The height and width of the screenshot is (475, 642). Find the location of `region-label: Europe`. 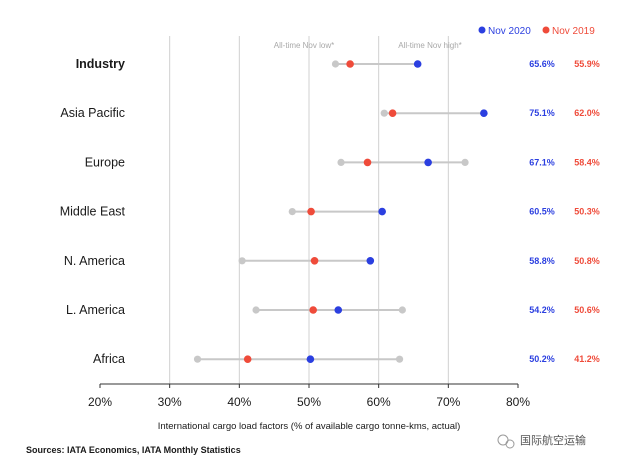

region-label: Europe is located at coordinates (105, 162).